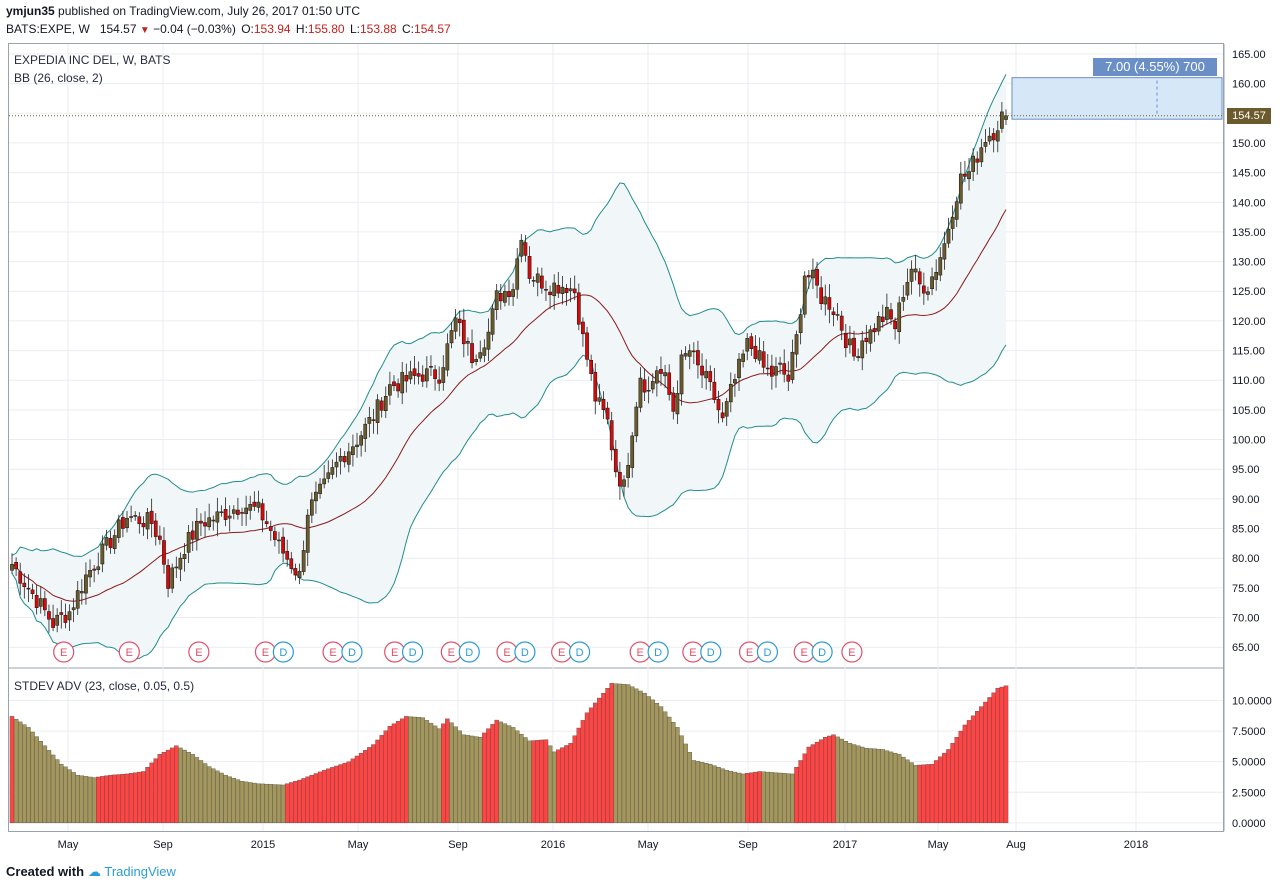  Describe the element at coordinates (118, 29) in the screenshot. I see `last-price: 154.57` at that location.